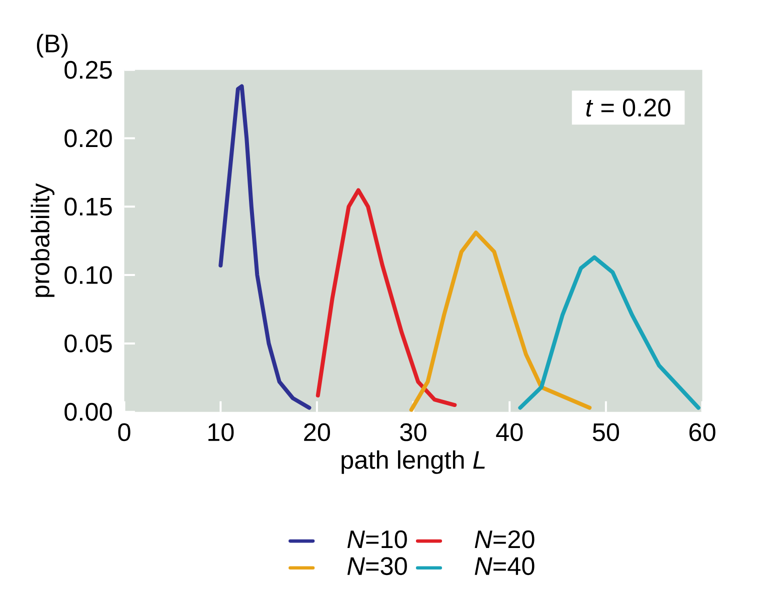  I want to click on x-tick-label: 20, so click(317, 432).